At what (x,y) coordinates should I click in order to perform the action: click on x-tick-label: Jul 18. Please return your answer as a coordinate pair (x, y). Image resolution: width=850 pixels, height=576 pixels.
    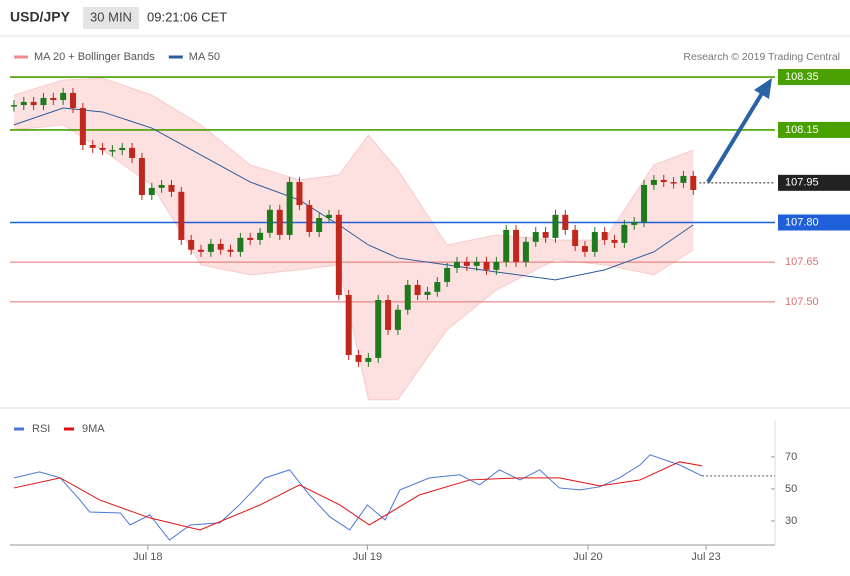
    Looking at the image, I should click on (147, 557).